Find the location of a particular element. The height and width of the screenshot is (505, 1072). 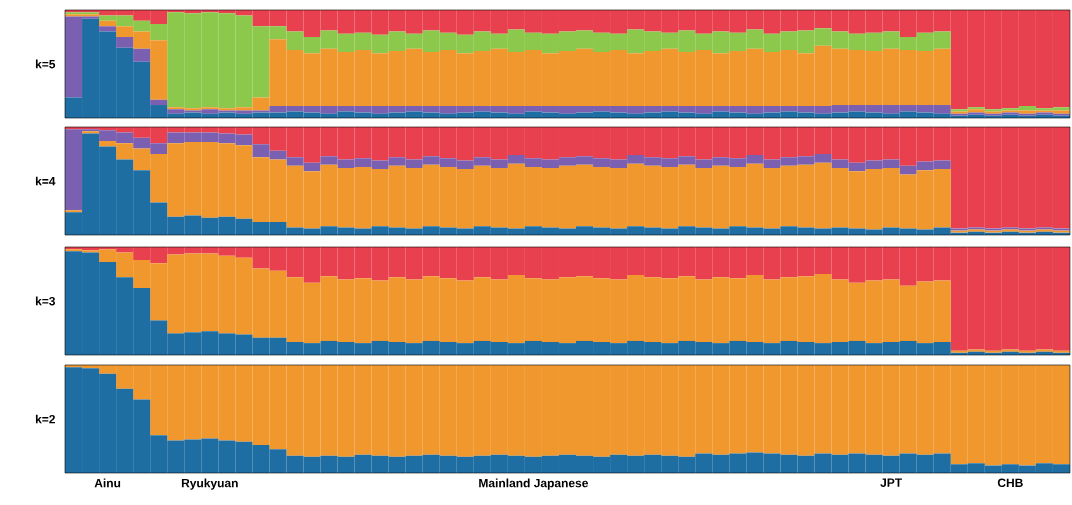

x-tick-label: Mainland Japanese is located at coordinates (534, 484).